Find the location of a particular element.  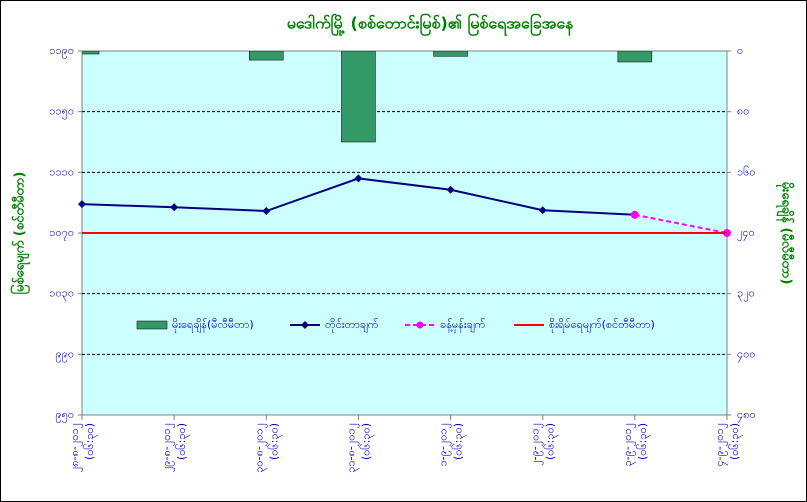

x-tick-label: ၄-၉-၂၀၁၂ is located at coordinates (720, 445).